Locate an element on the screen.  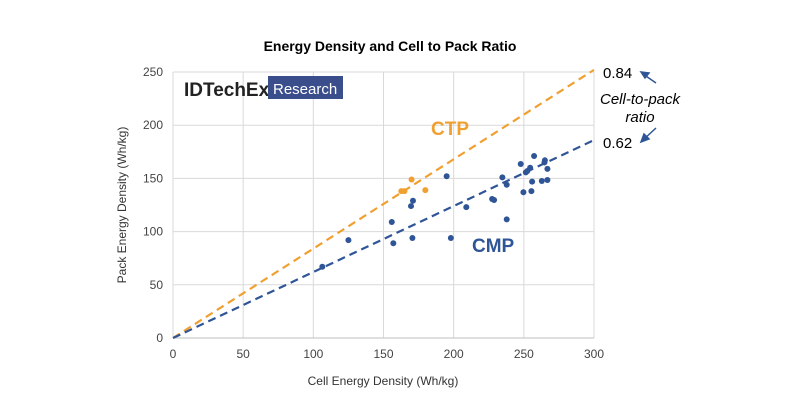
x-tick-label: 200 is located at coordinates (454, 354).